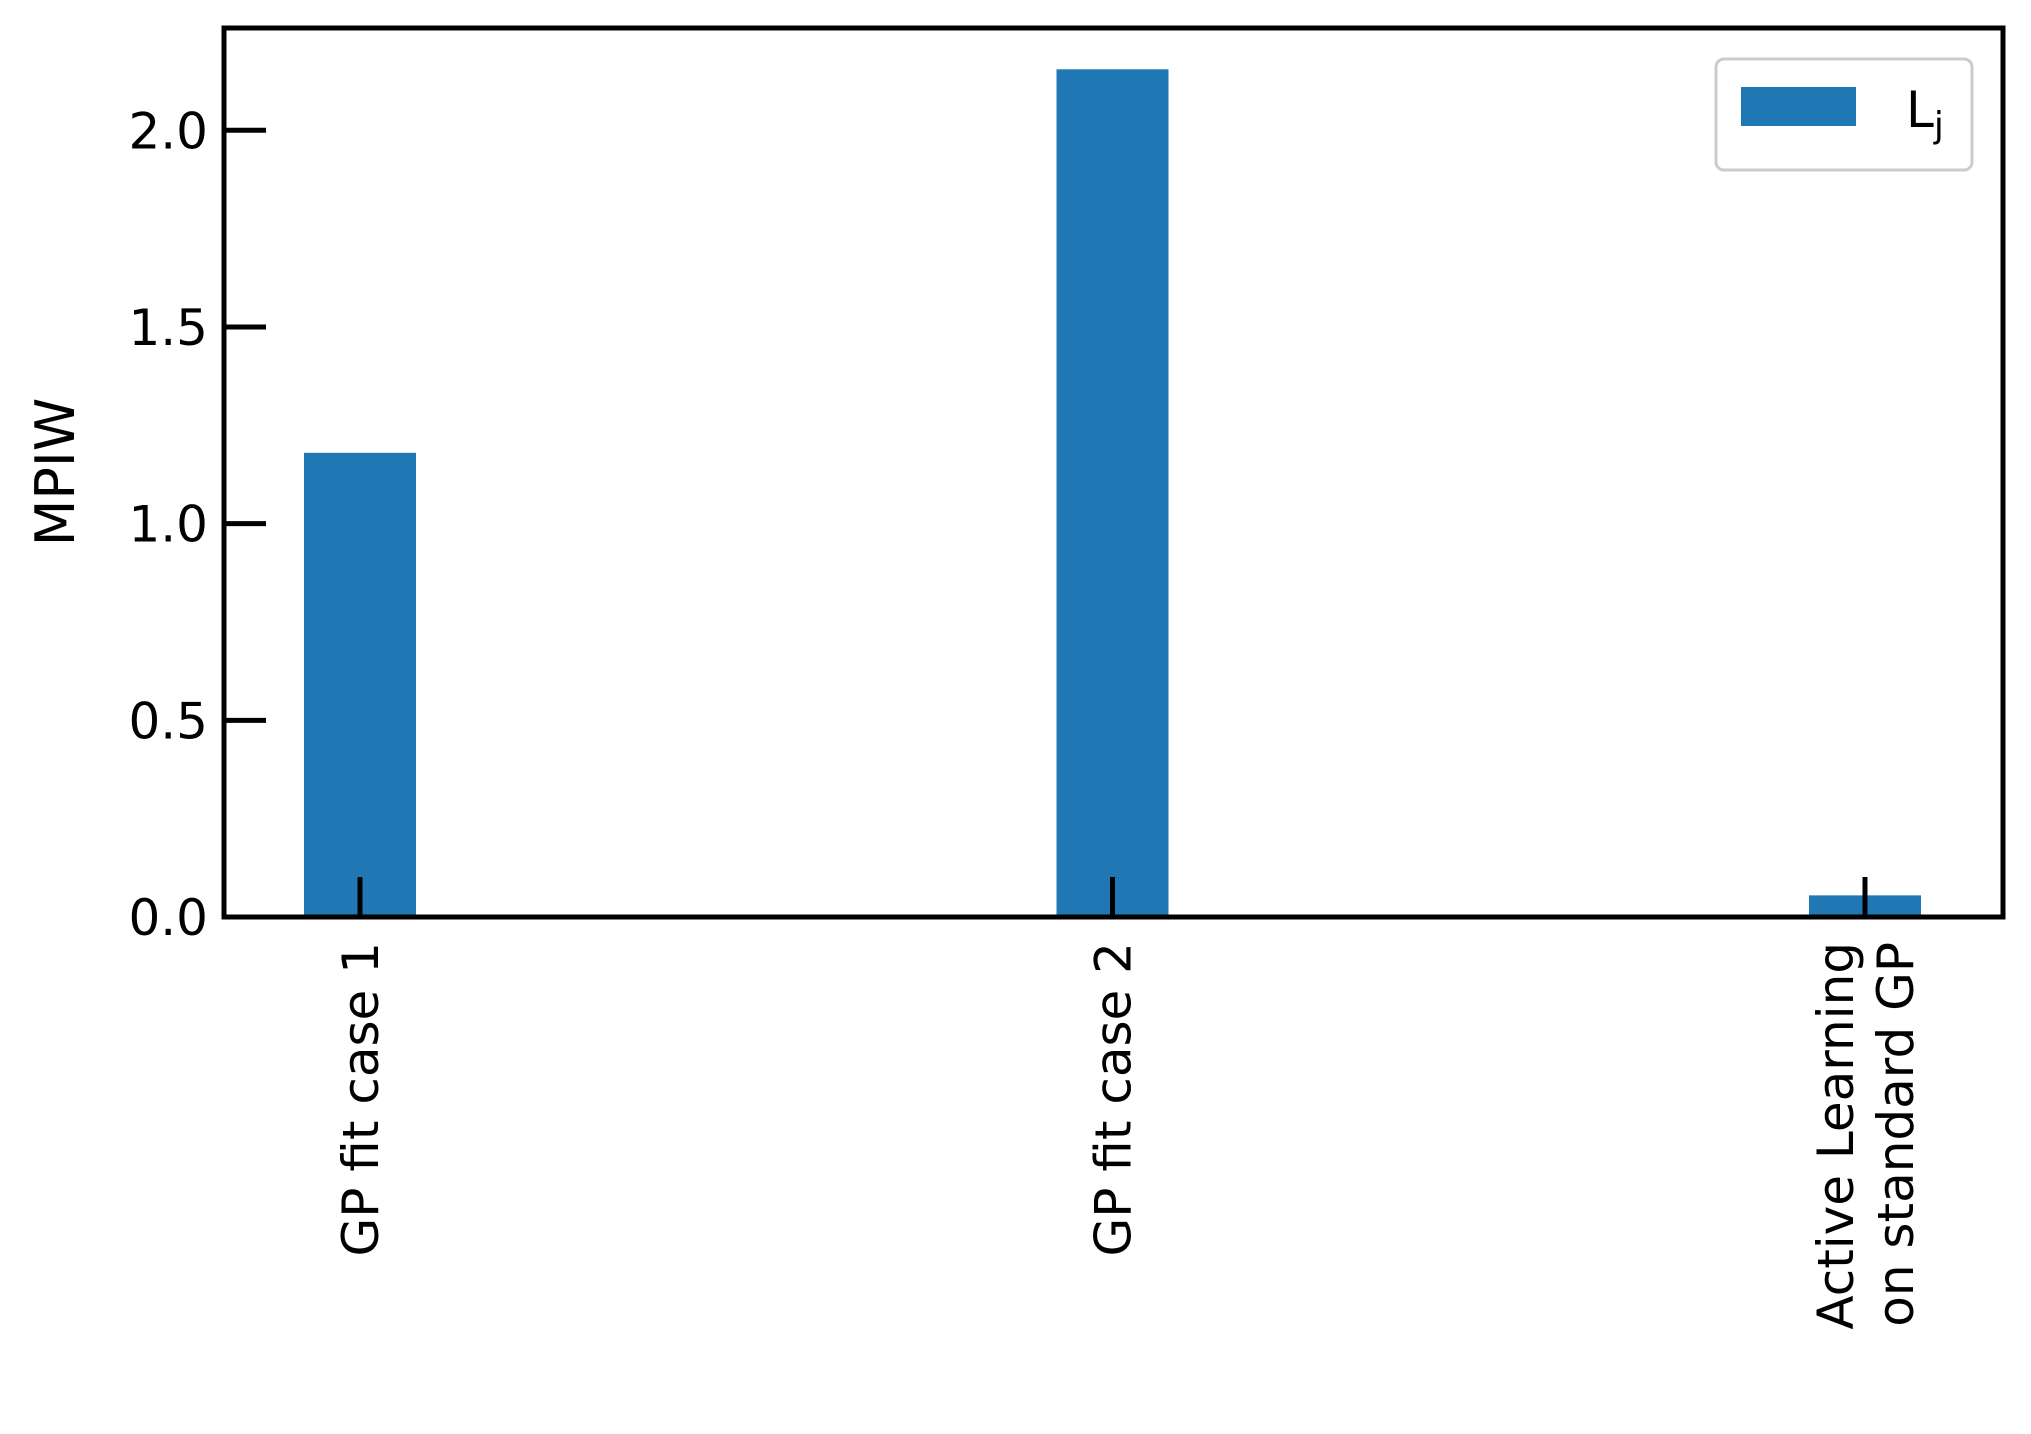  I want to click on legend-label: Lj, so click(1925, 113).